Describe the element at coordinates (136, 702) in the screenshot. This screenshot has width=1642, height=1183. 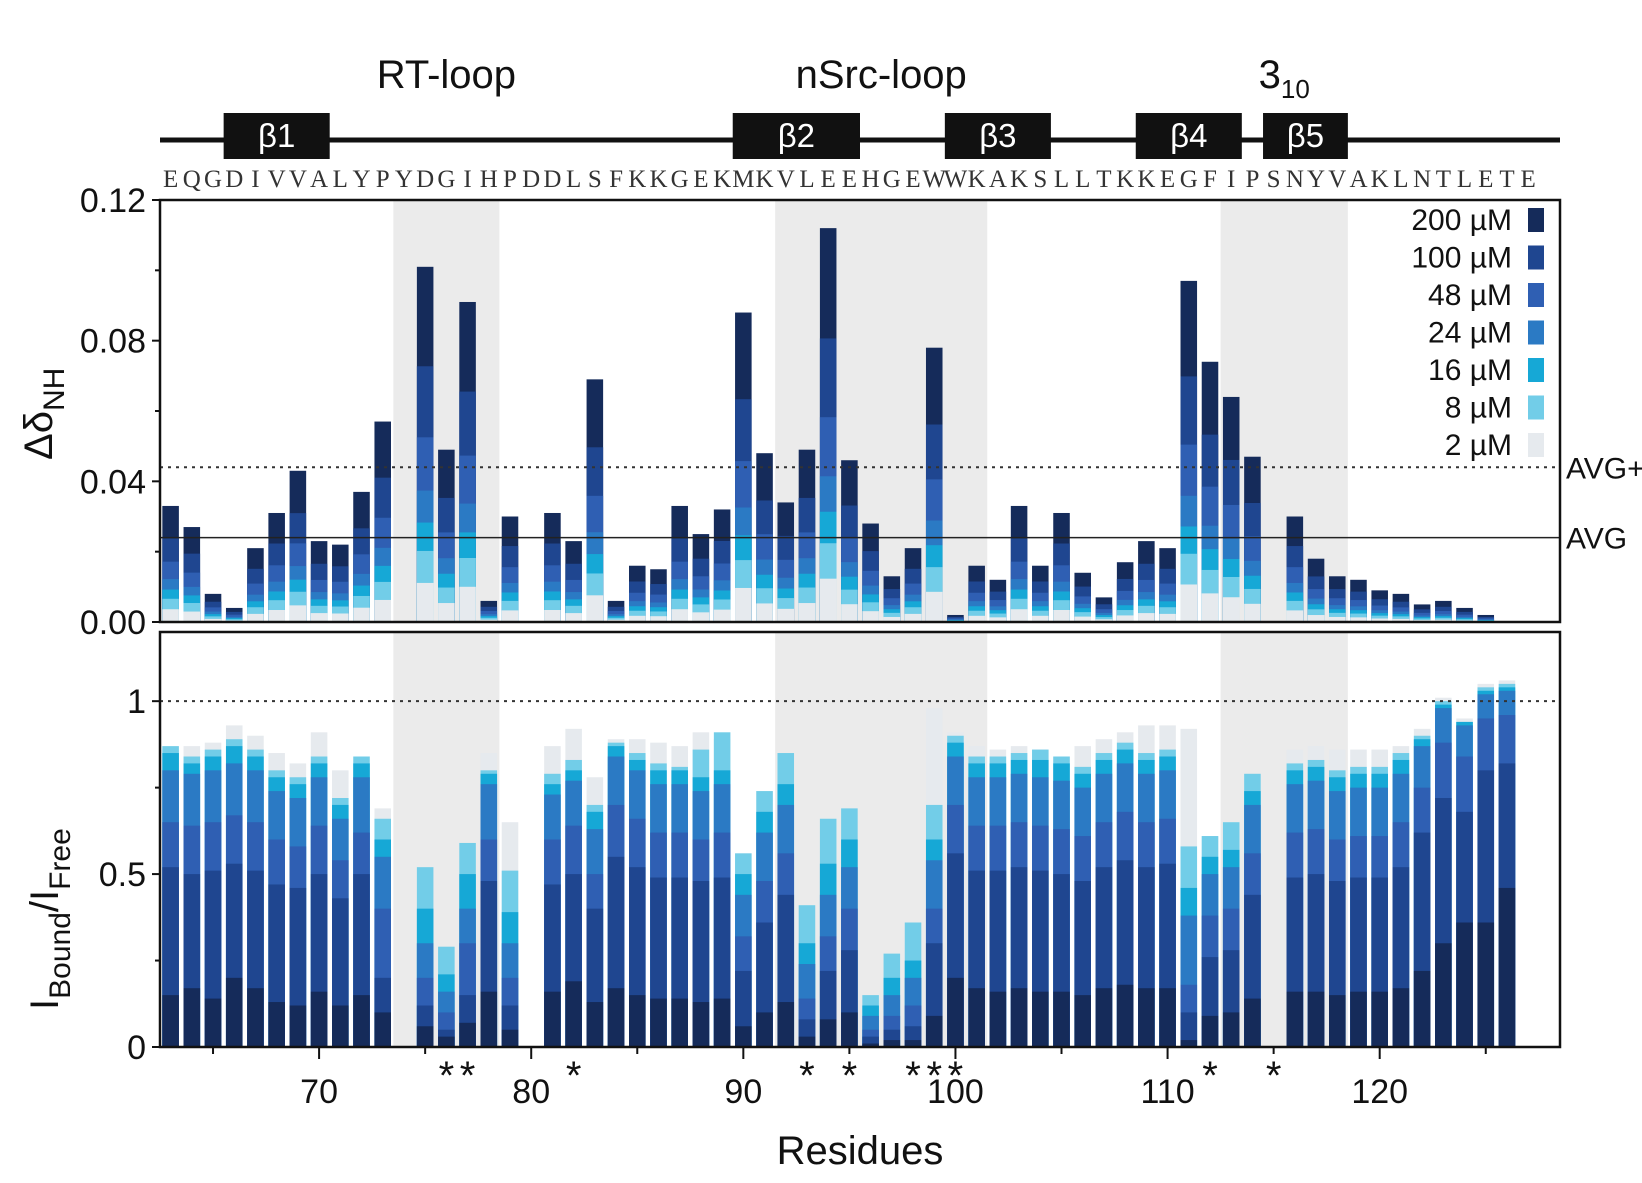
I see `lower-y-tick-label: 1` at that location.